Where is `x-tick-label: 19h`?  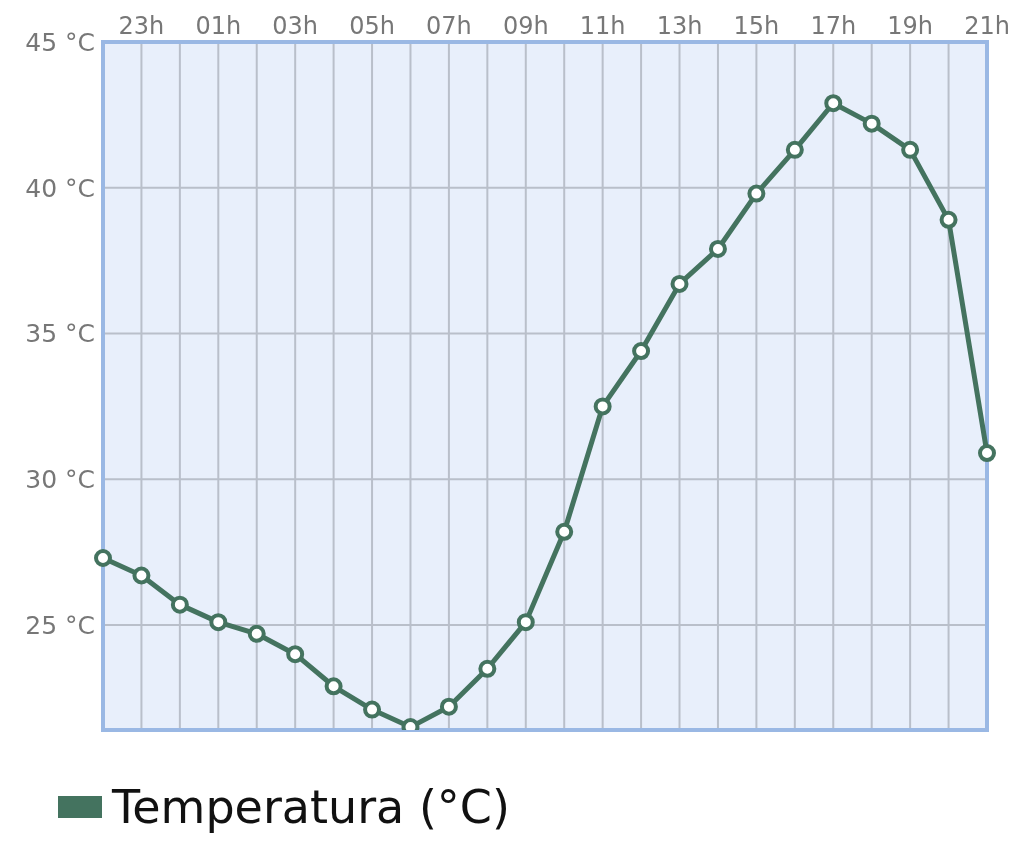
x-tick-label: 19h is located at coordinates (910, 26).